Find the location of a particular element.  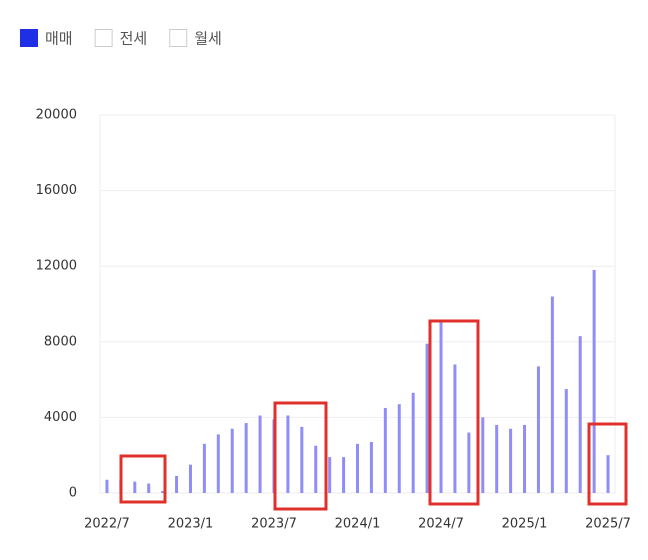

x-tick-label: 2025/1 is located at coordinates (525, 524).